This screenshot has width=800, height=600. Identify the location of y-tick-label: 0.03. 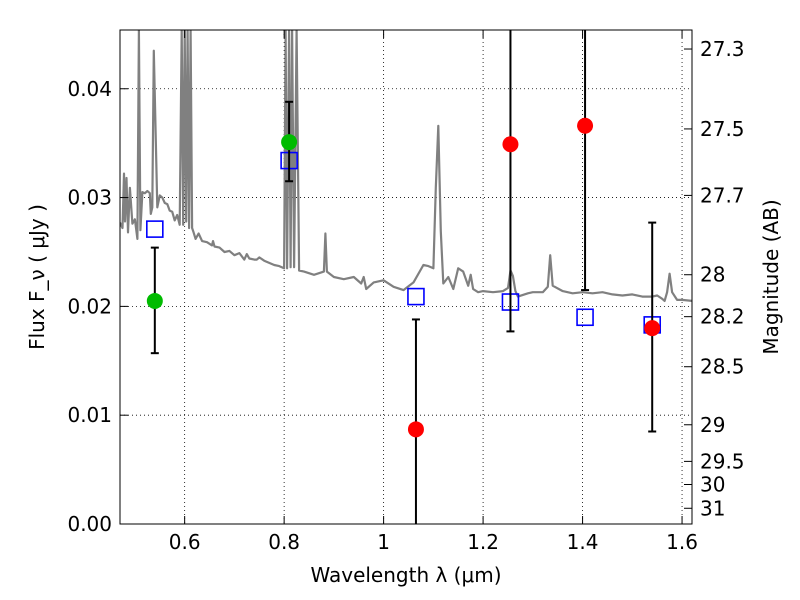
(89, 198).